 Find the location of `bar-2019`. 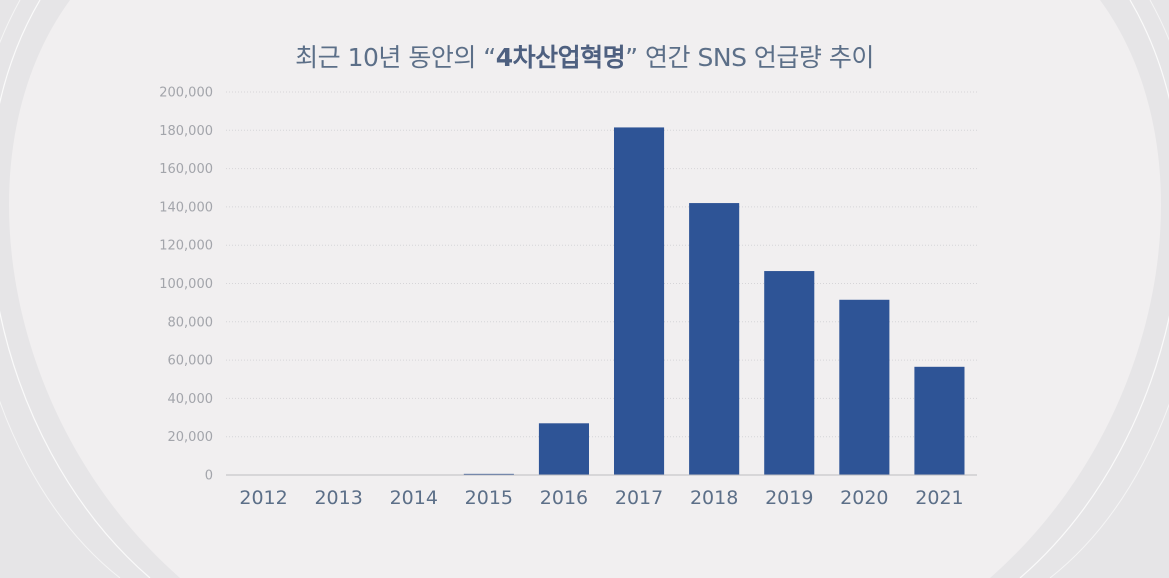

bar-2019 is located at coordinates (789, 373).